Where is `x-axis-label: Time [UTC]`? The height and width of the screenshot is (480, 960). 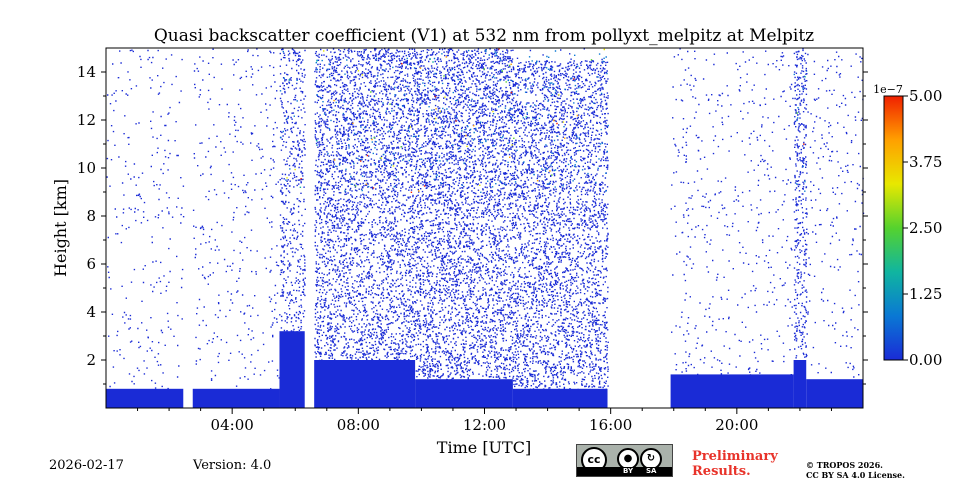 x-axis-label: Time [UTC] is located at coordinates (484, 447).